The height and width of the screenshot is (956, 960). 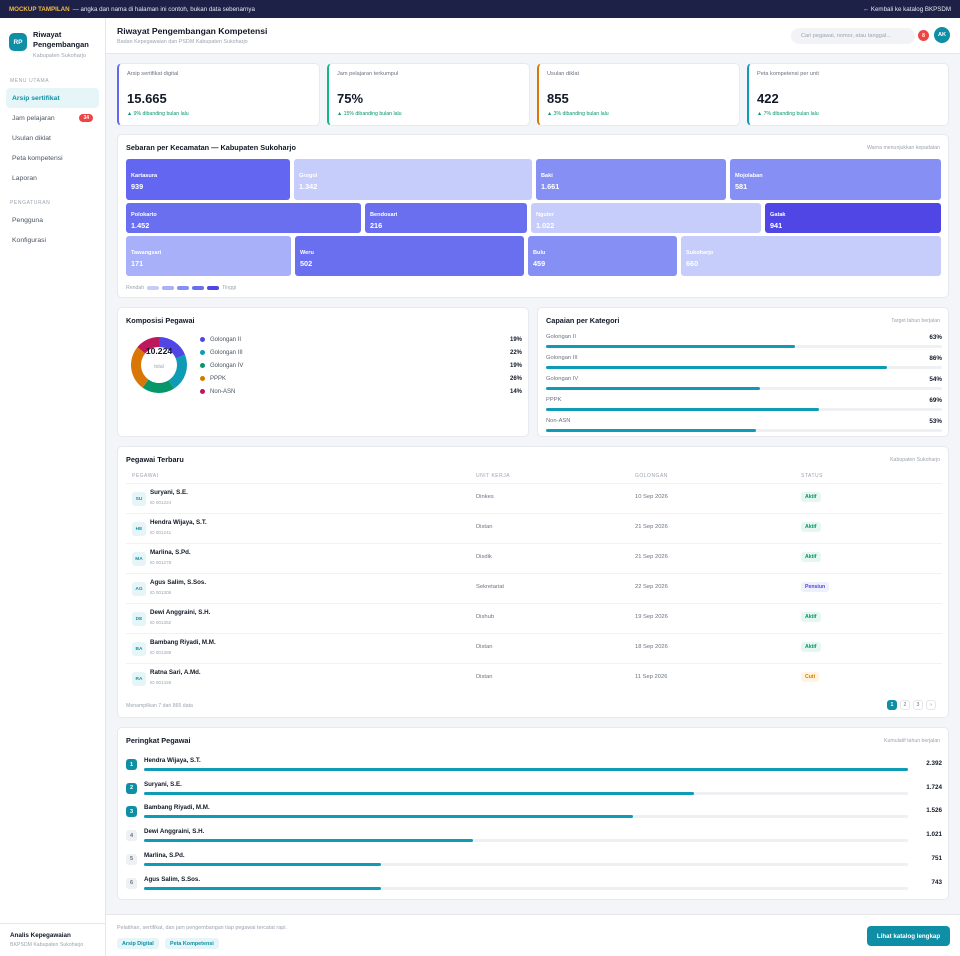 What do you see at coordinates (47, 945) in the screenshot?
I see `user-org: BKPSDM Kabupaten Sukoharjo` at bounding box center [47, 945].